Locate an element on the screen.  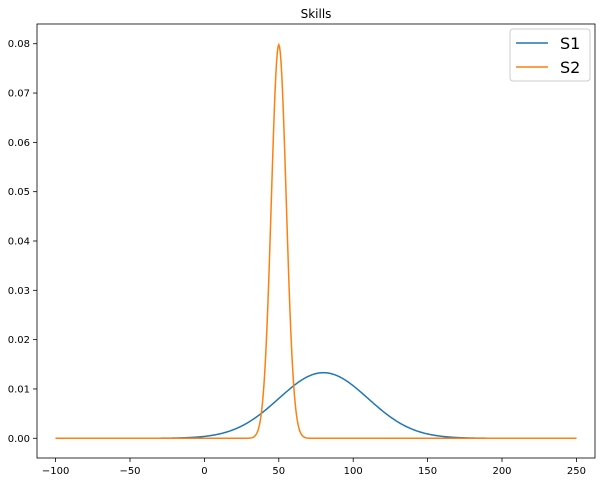
y-tick-label: 0.08 is located at coordinates (19, 44).